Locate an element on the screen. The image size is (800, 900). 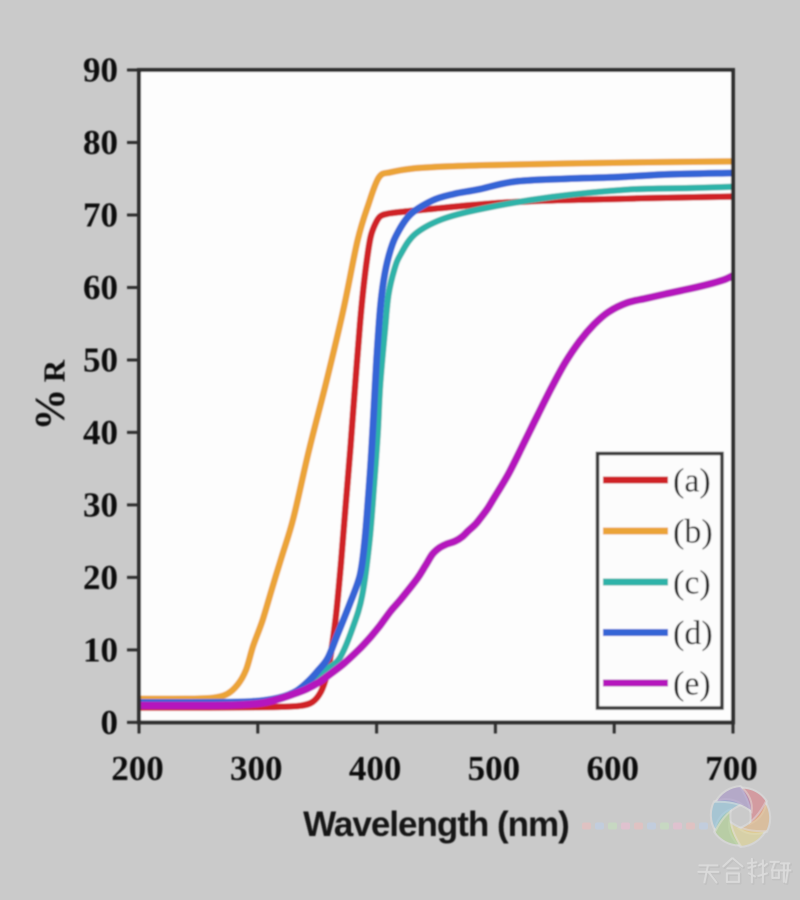
svg-text: R is located at coordinates (54, 370).